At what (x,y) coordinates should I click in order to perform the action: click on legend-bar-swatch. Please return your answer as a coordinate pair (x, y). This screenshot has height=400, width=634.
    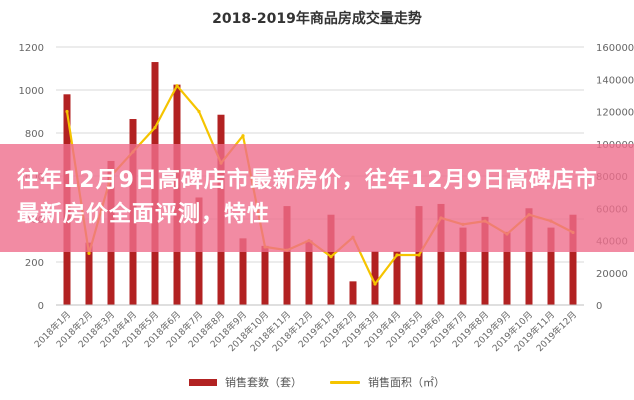
    Looking at the image, I should click on (203, 382).